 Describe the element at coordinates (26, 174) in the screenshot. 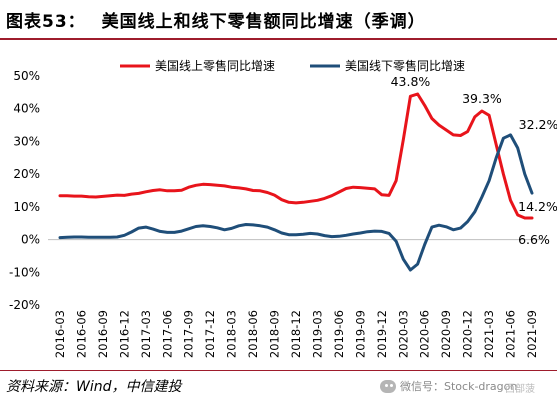

I see `y-tick-label: 20%` at that location.